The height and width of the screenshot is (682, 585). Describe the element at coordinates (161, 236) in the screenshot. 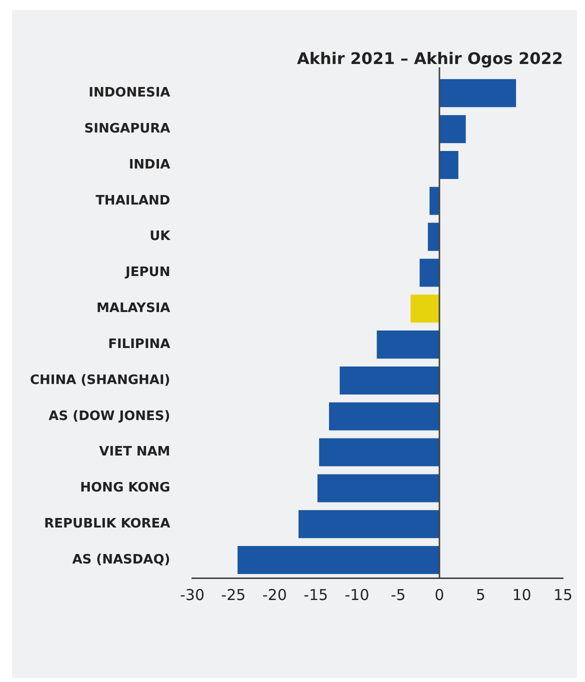

I see `y-tick-label: UK` at that location.